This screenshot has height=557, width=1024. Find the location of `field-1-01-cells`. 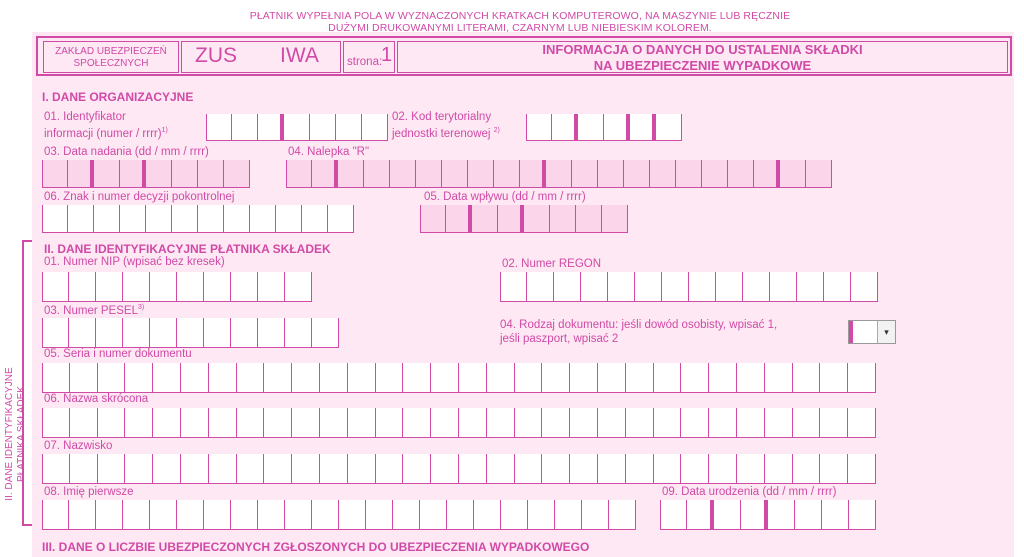

field-1-01-cells is located at coordinates (297, 127).